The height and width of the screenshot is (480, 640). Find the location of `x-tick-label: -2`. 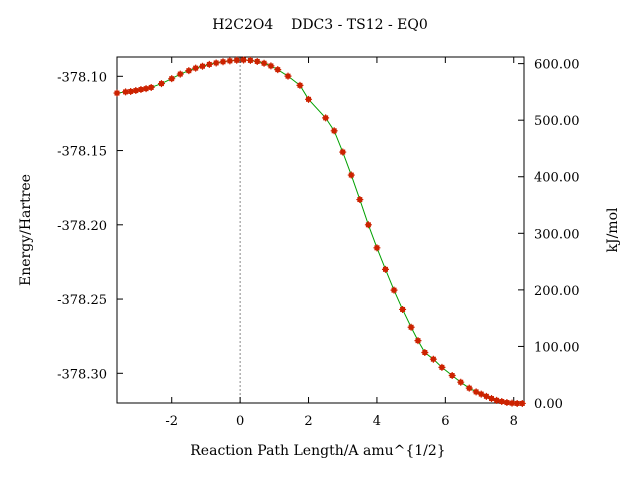

x-tick-label: -2 is located at coordinates (171, 421).